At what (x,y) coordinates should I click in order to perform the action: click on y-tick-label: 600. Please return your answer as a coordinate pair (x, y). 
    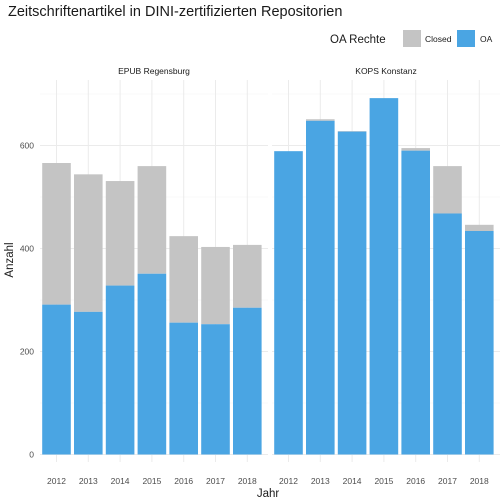
    Looking at the image, I should click on (27, 146).